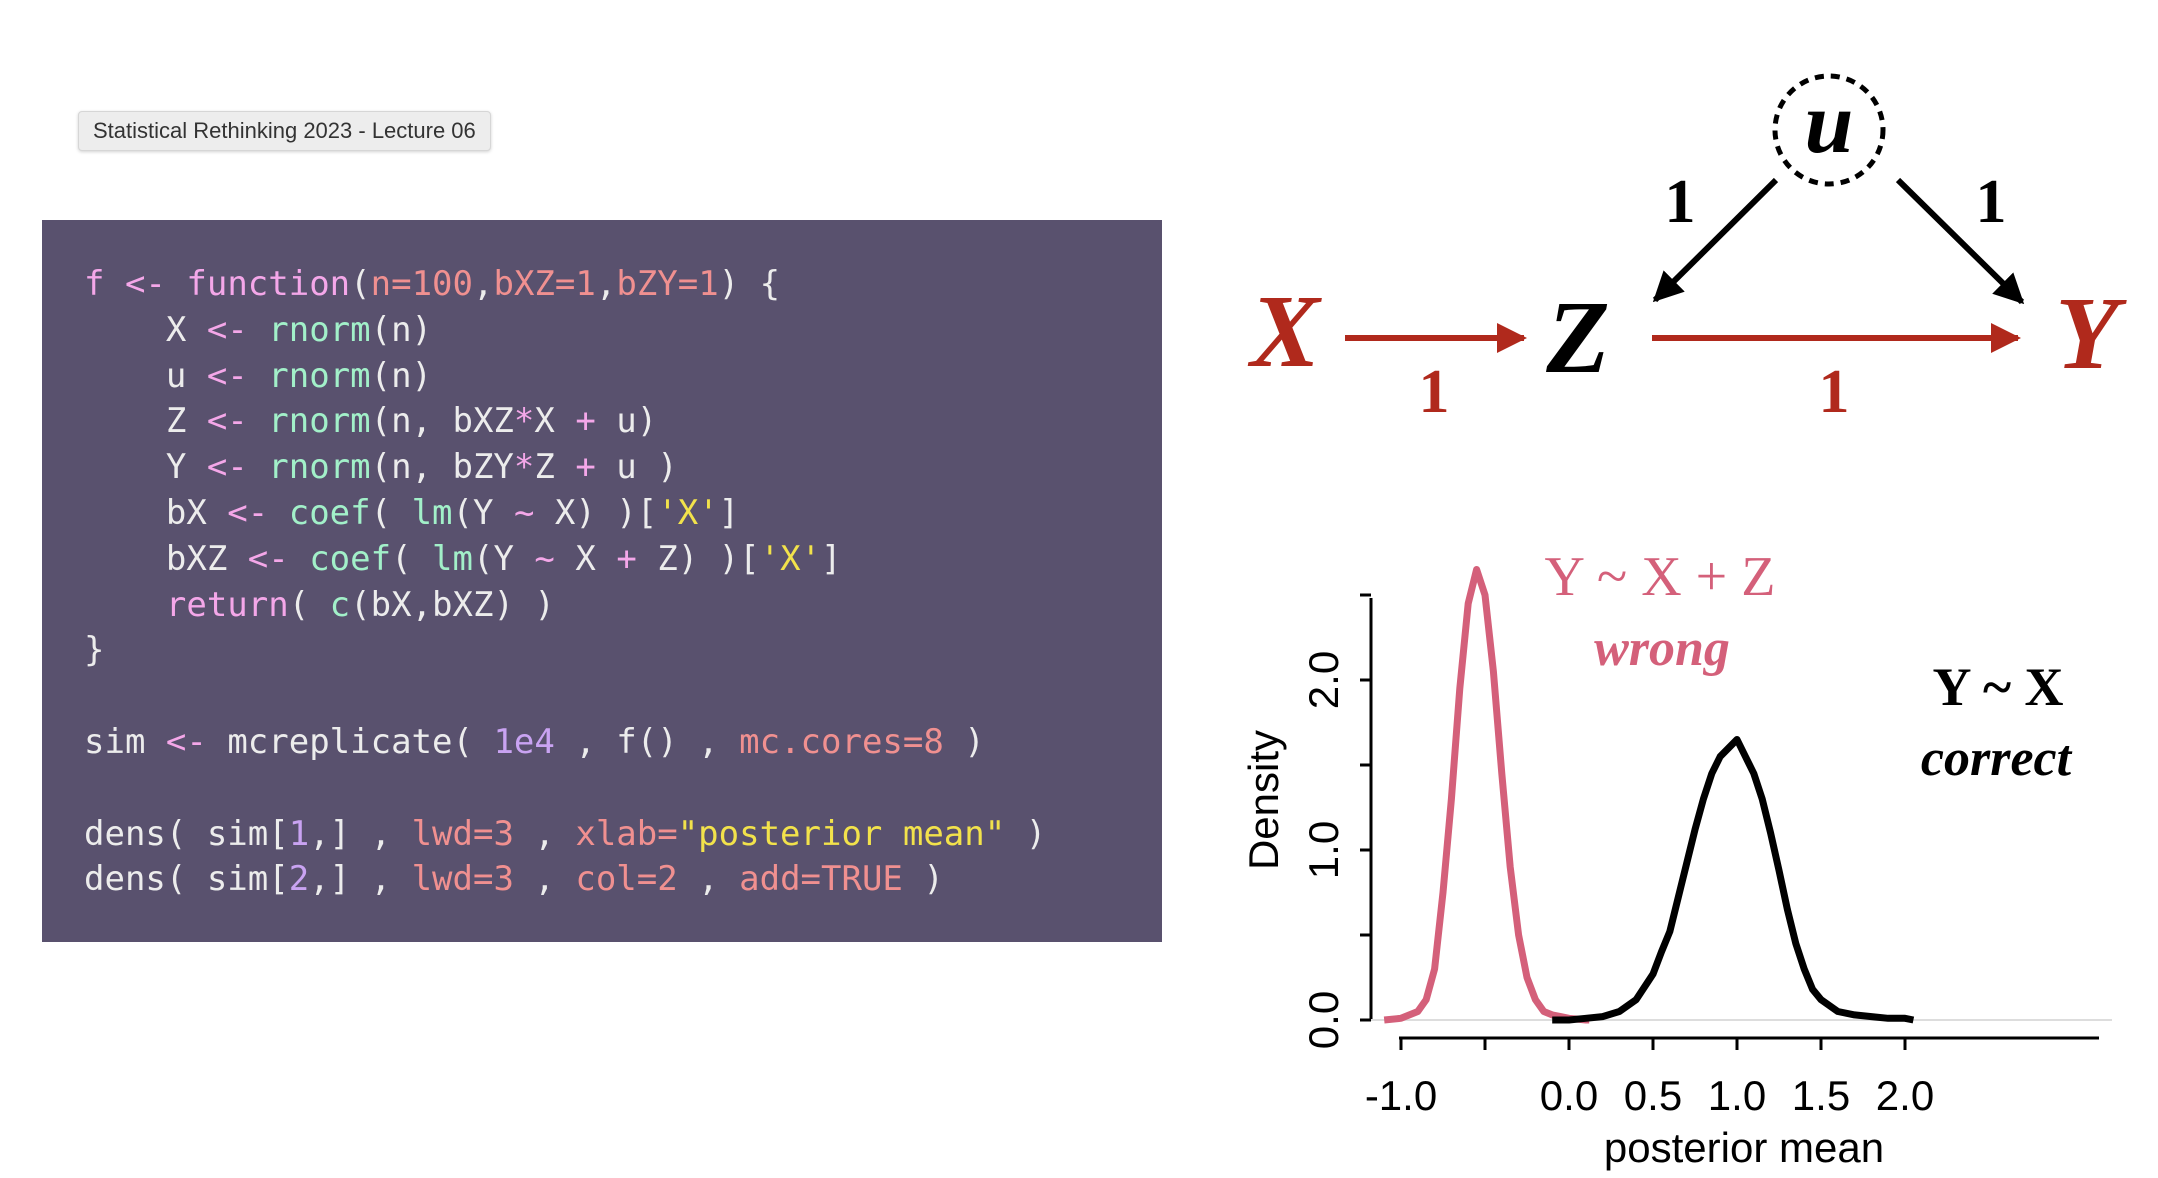 This screenshot has height=1178, width=2158. What do you see at coordinates (524, 741) in the screenshot?
I see `code-token: 1e4` at bounding box center [524, 741].